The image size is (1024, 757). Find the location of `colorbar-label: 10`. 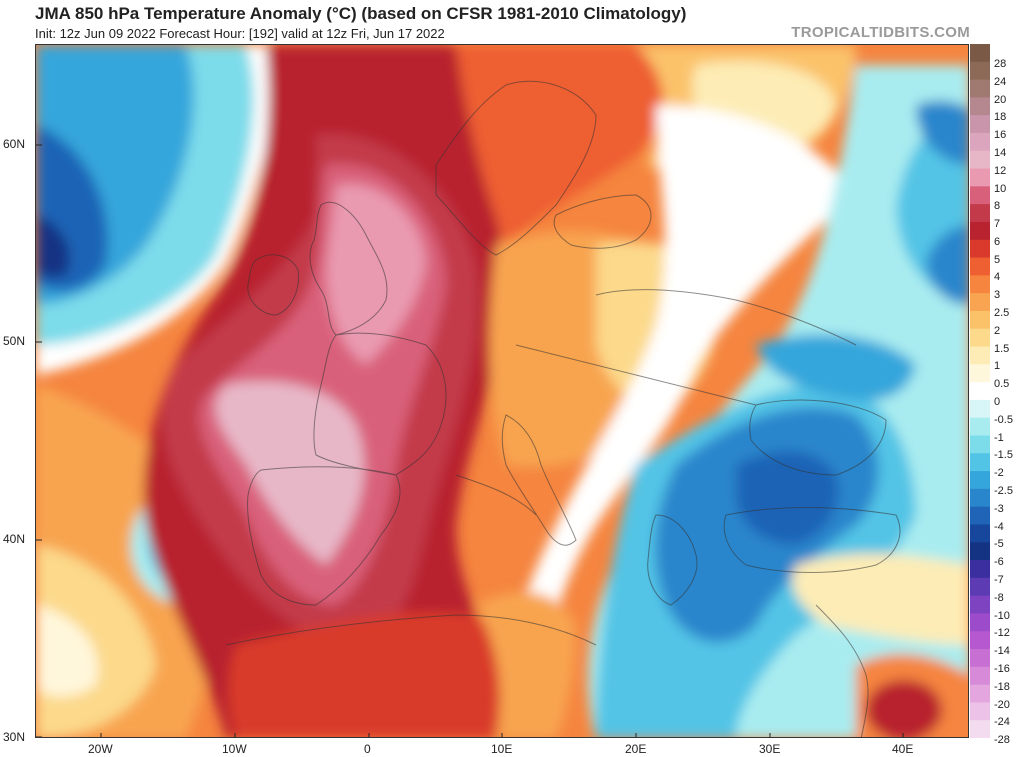

colorbar-label: 10 is located at coordinates (1000, 188).